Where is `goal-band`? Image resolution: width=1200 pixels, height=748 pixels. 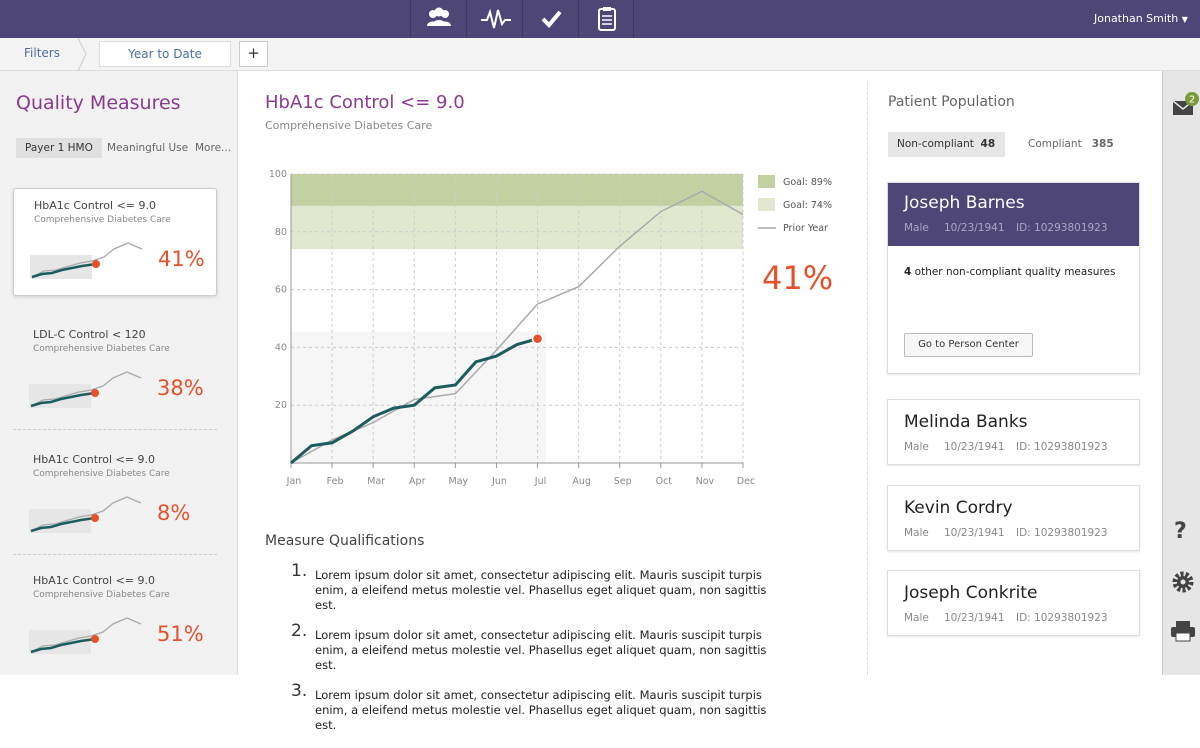 goal-band is located at coordinates (517, 190).